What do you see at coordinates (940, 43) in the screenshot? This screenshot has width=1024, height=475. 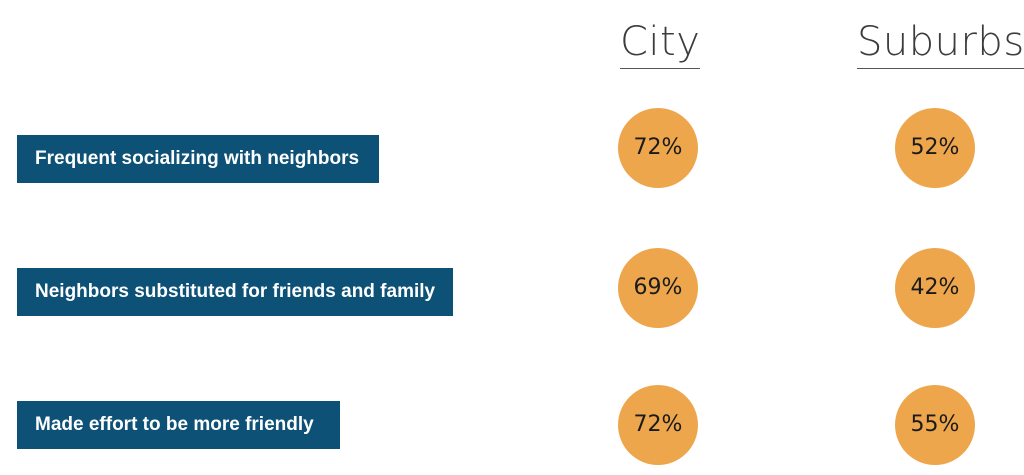 I see `column-header-suburbs: Suburbs` at bounding box center [940, 43].